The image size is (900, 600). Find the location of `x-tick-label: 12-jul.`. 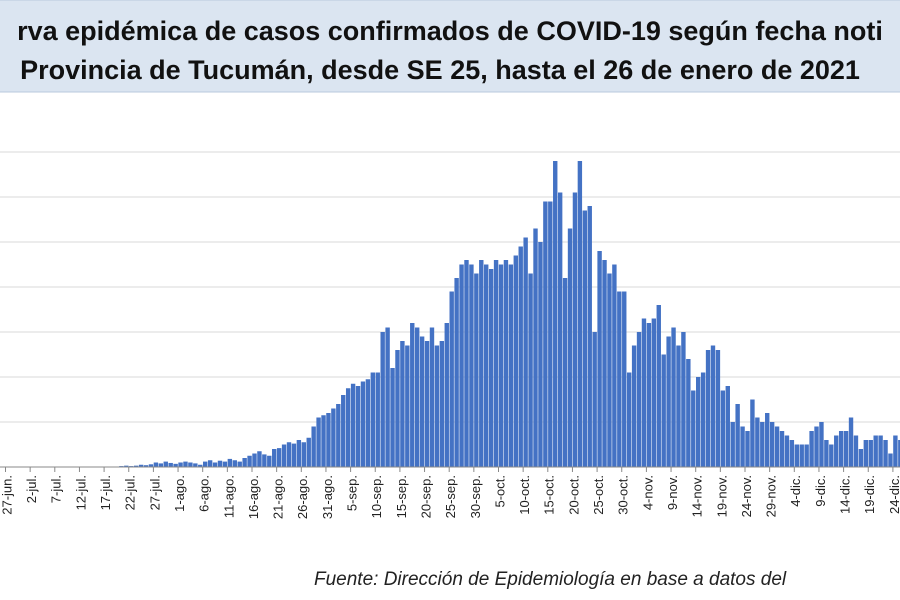

x-tick-label: 12-jul. is located at coordinates (80, 492).